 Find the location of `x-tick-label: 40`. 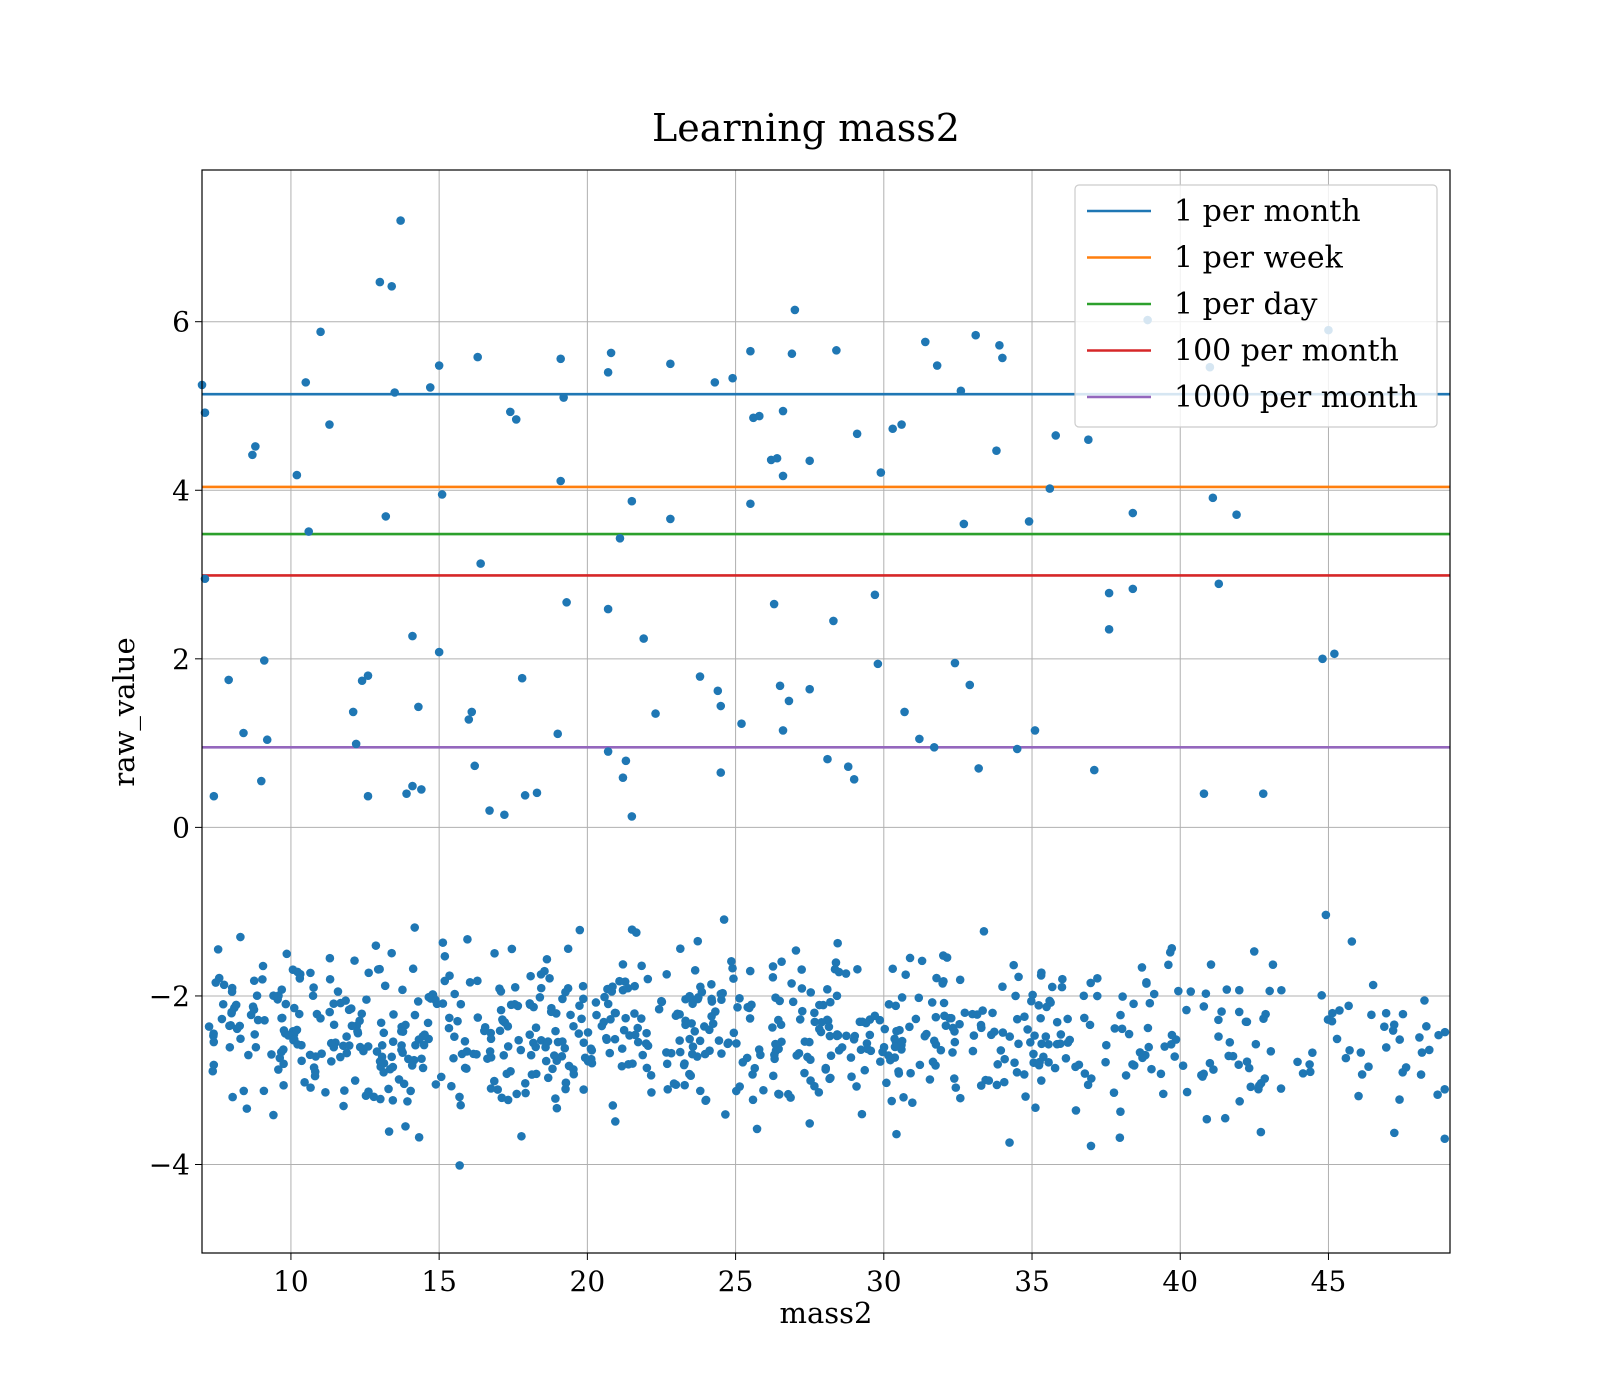

x-tick-label: 40 is located at coordinates (1180, 1281).